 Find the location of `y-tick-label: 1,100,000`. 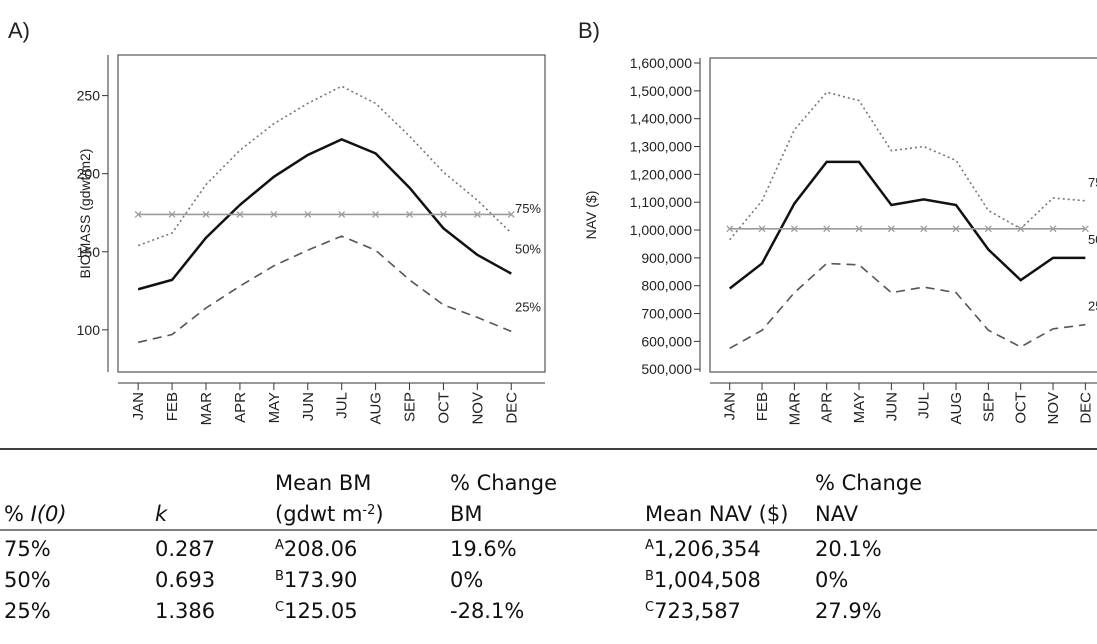

y-tick-label: 1,100,000 is located at coordinates (661, 202).